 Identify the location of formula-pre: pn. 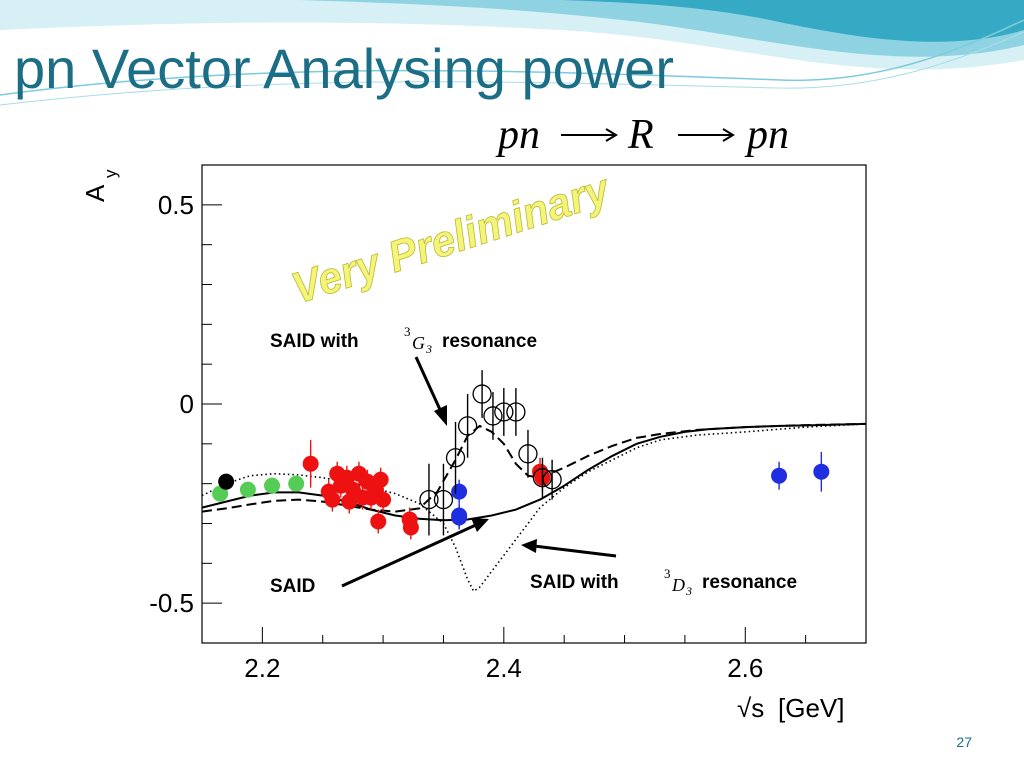
(517, 135).